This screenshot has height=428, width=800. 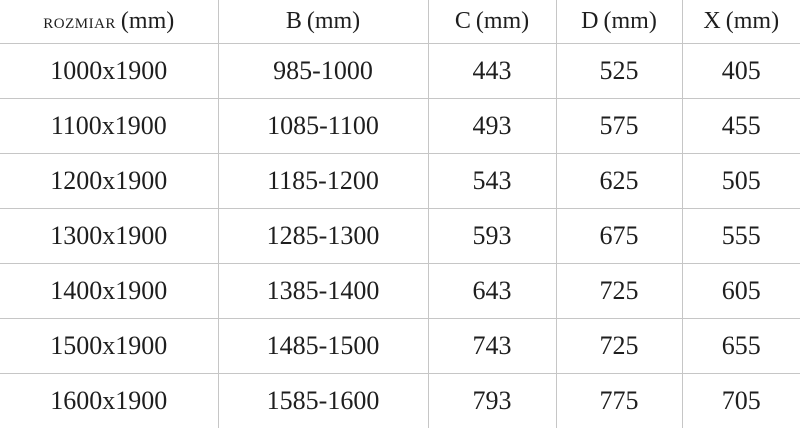 I want to click on table-row: 1300x1900 1285-1300 593 675 555, so click(x=400, y=236).